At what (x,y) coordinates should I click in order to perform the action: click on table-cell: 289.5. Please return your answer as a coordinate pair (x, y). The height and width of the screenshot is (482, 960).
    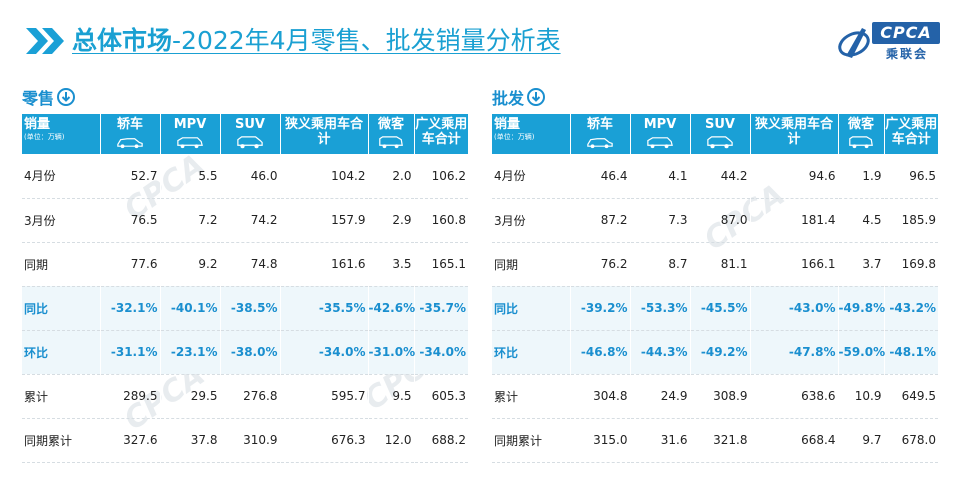
    Looking at the image, I should click on (129, 396).